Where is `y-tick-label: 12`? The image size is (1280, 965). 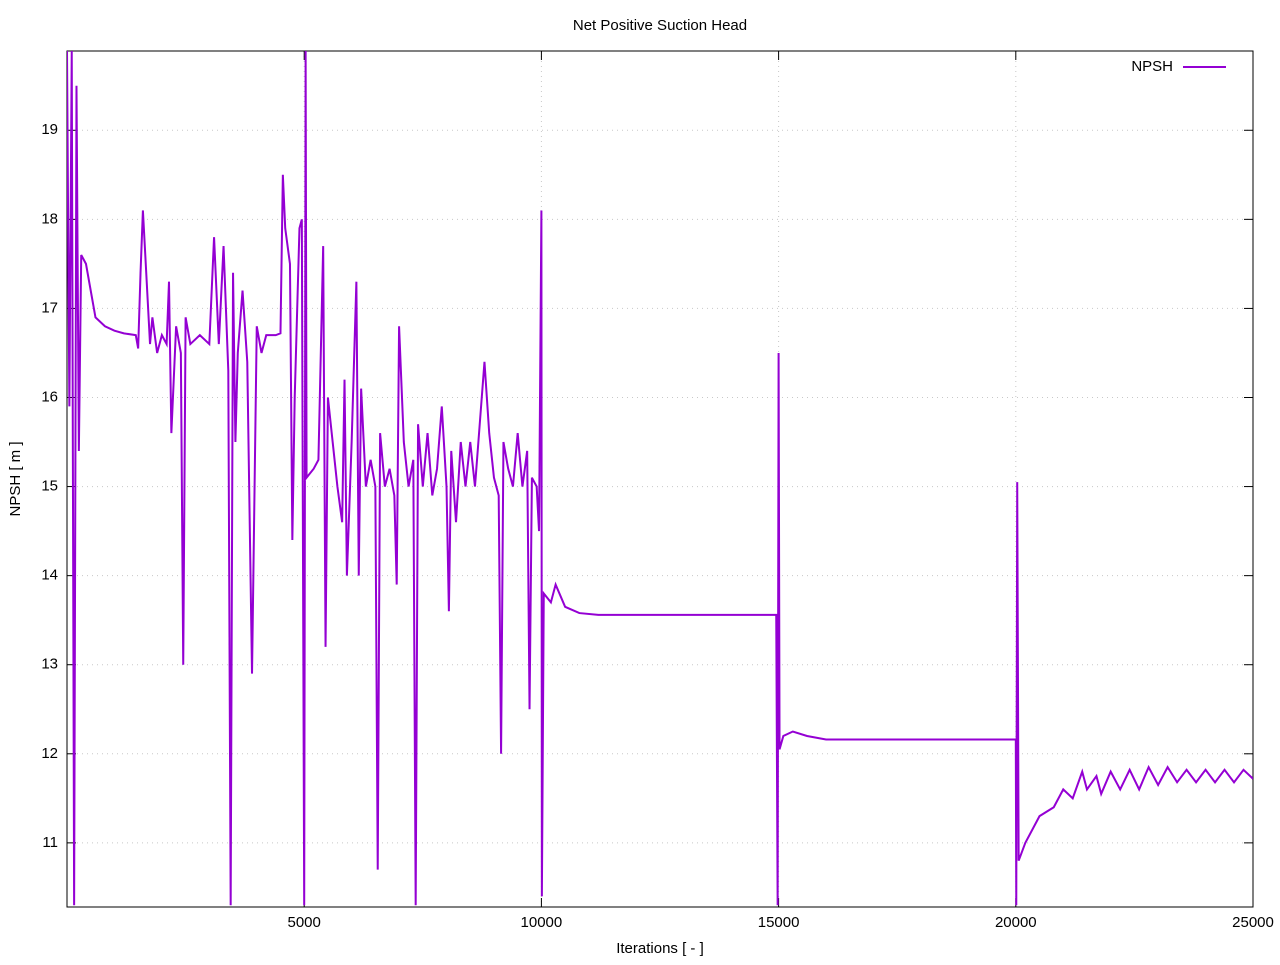
y-tick-label: 12 is located at coordinates (49, 753).